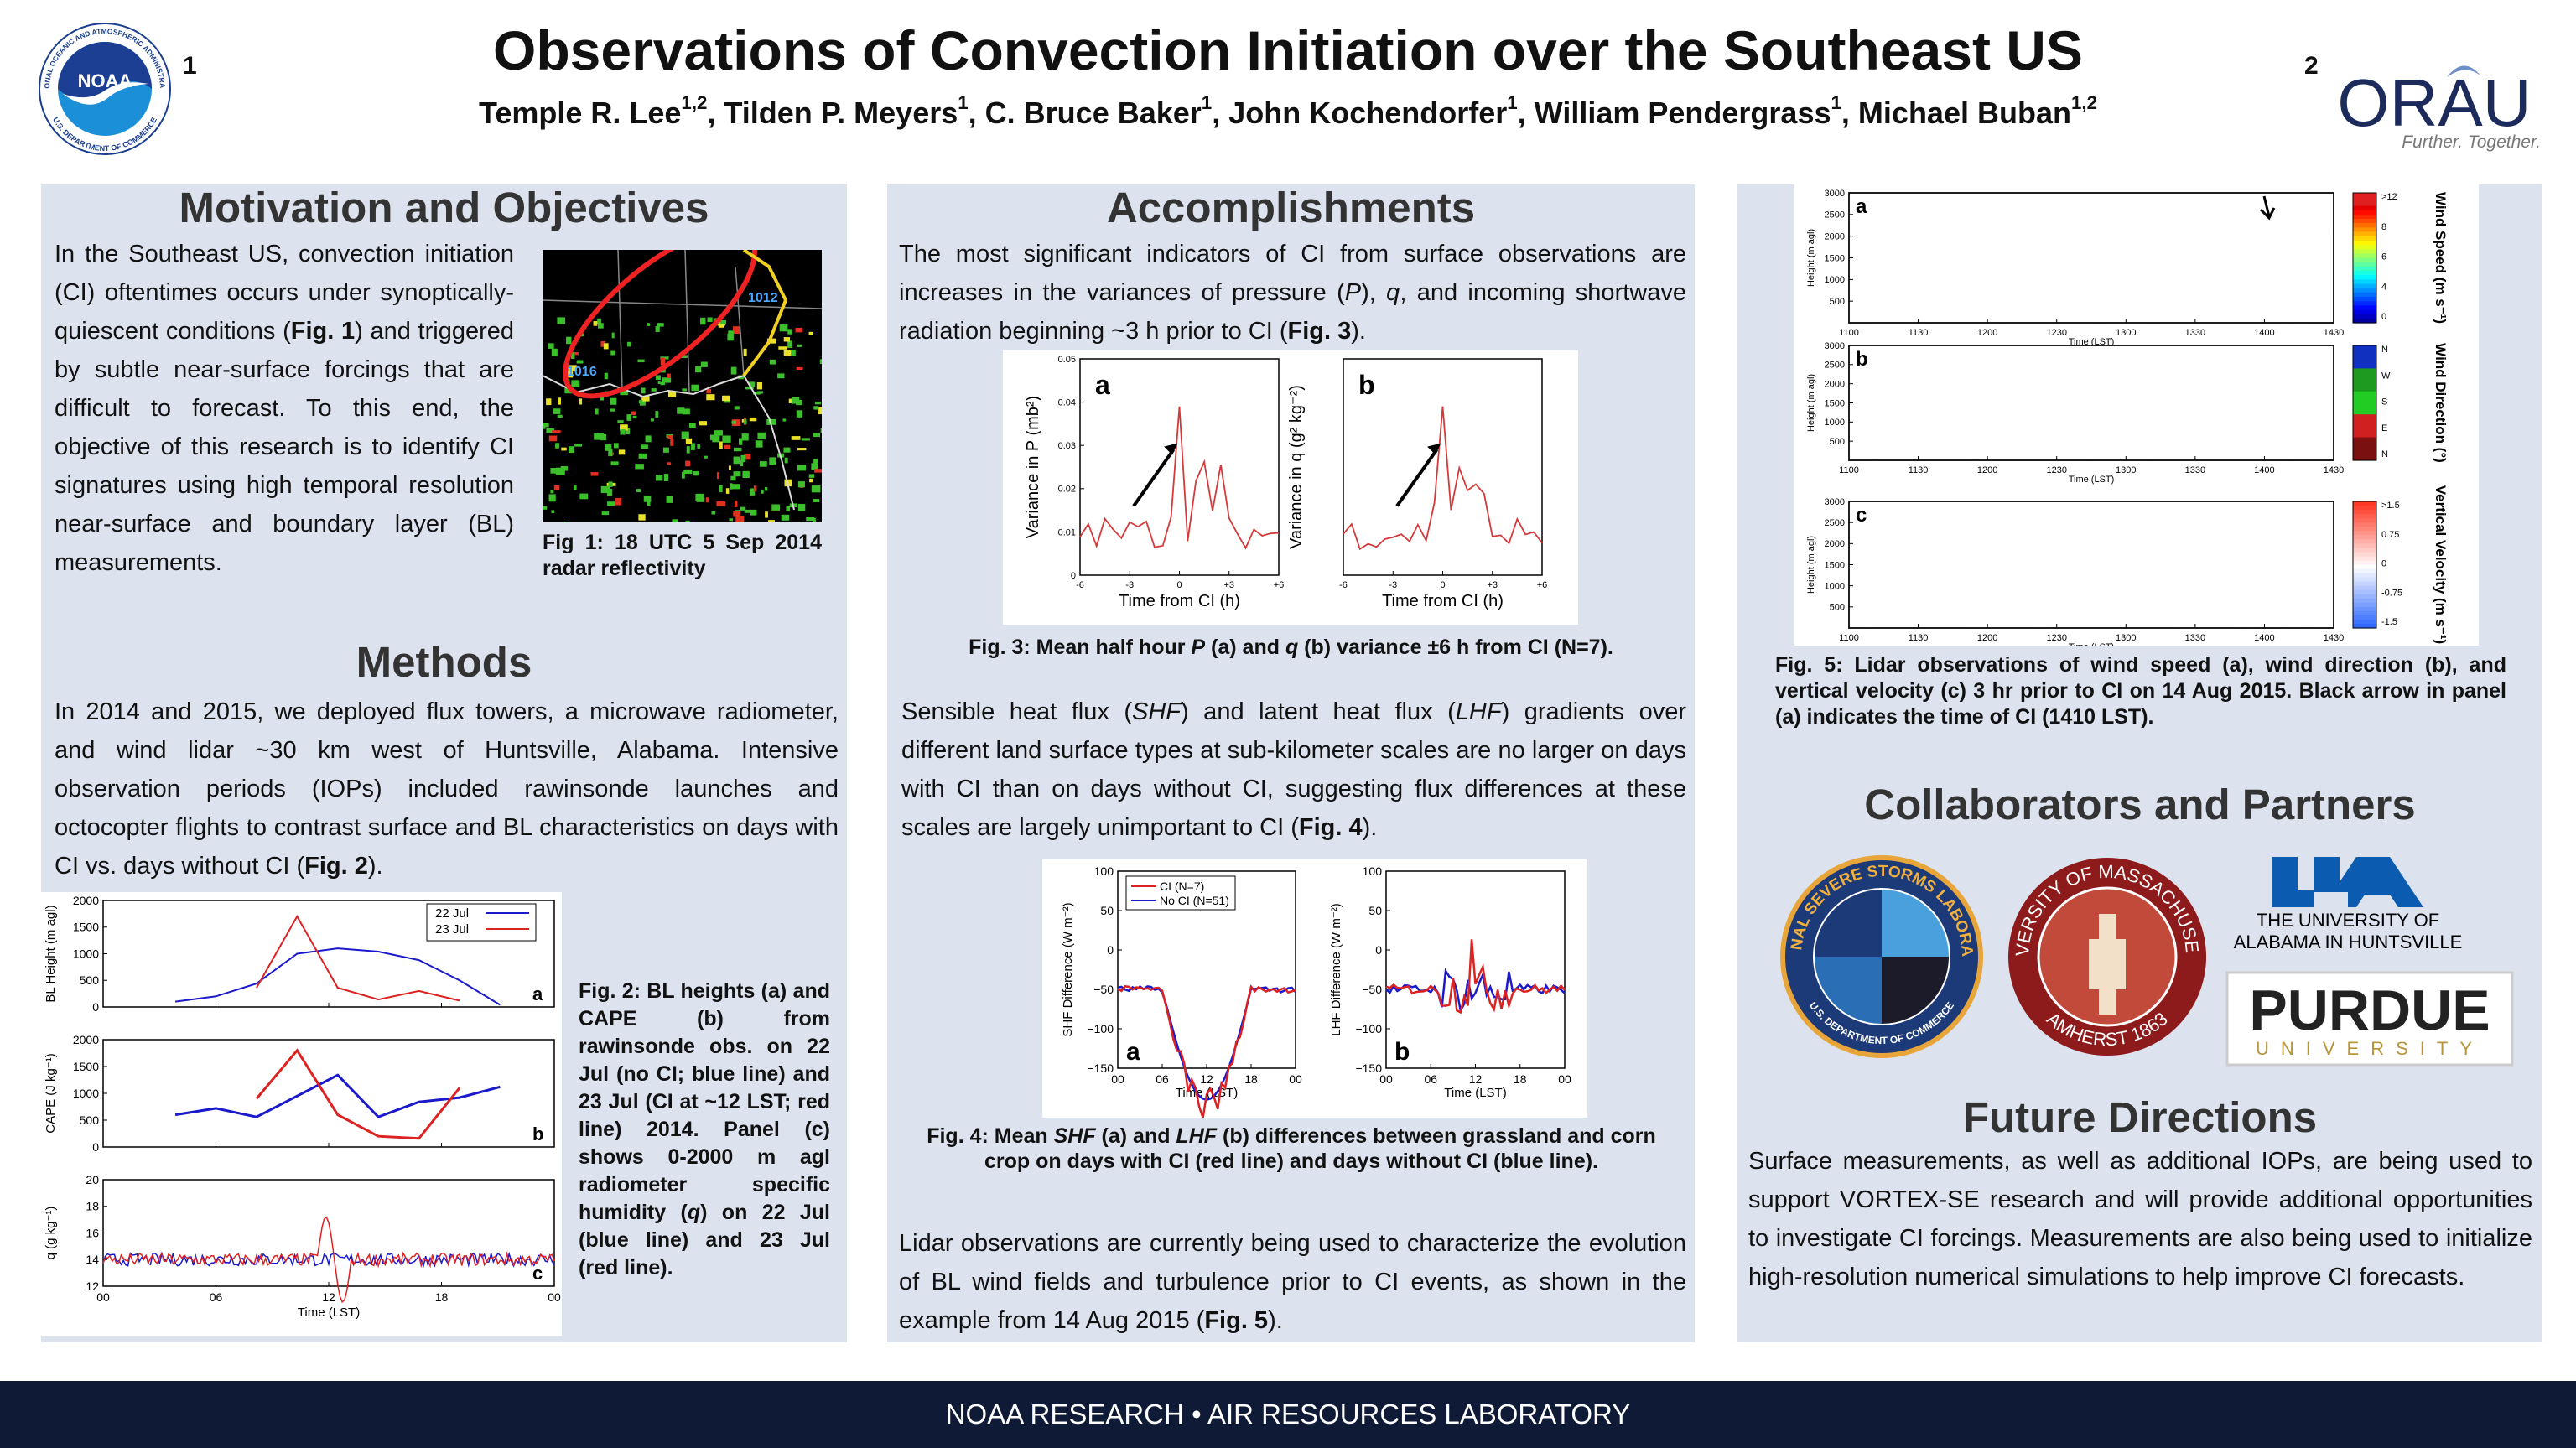  What do you see at coordinates (1154, 478) in the screenshot?
I see `arrow` at bounding box center [1154, 478].